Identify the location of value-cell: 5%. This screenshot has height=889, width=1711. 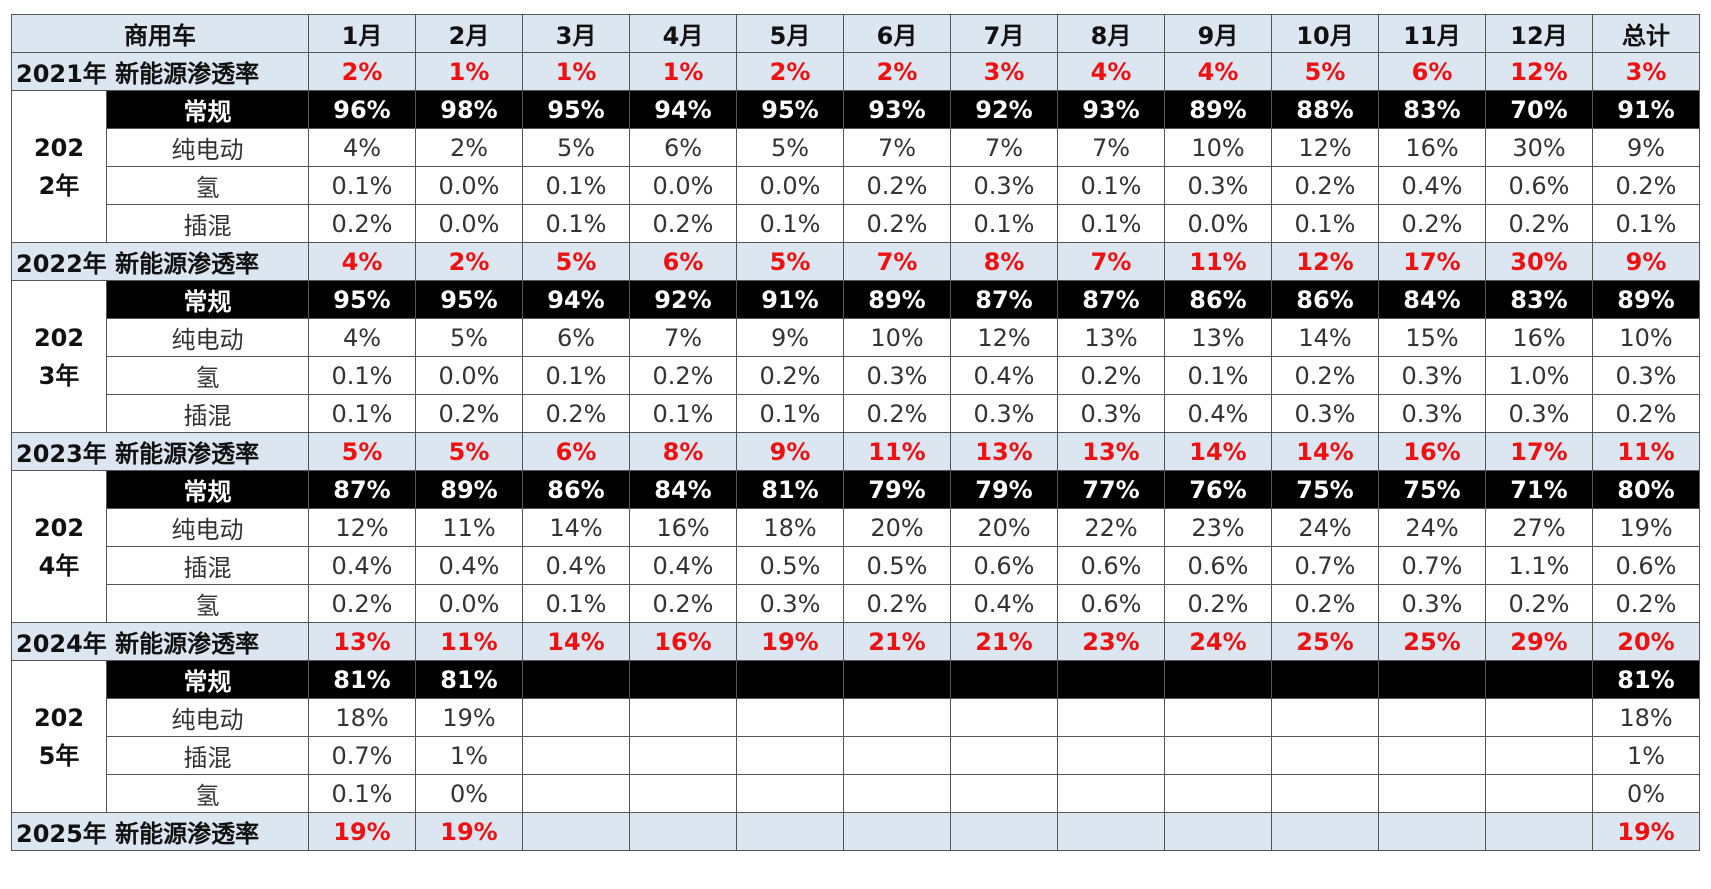
(469, 337).